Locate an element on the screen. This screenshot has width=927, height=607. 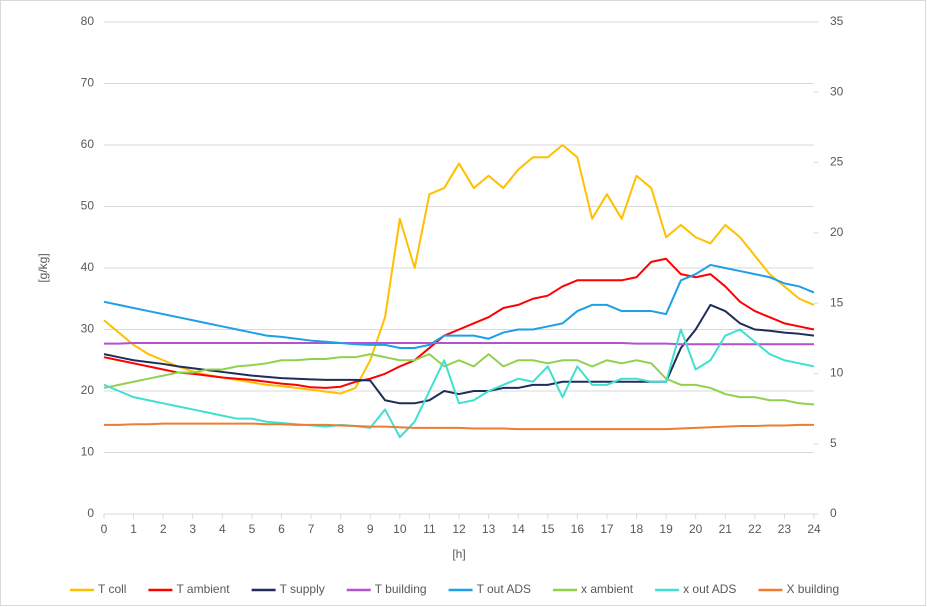
legend-label: x ambient is located at coordinates (607, 589).